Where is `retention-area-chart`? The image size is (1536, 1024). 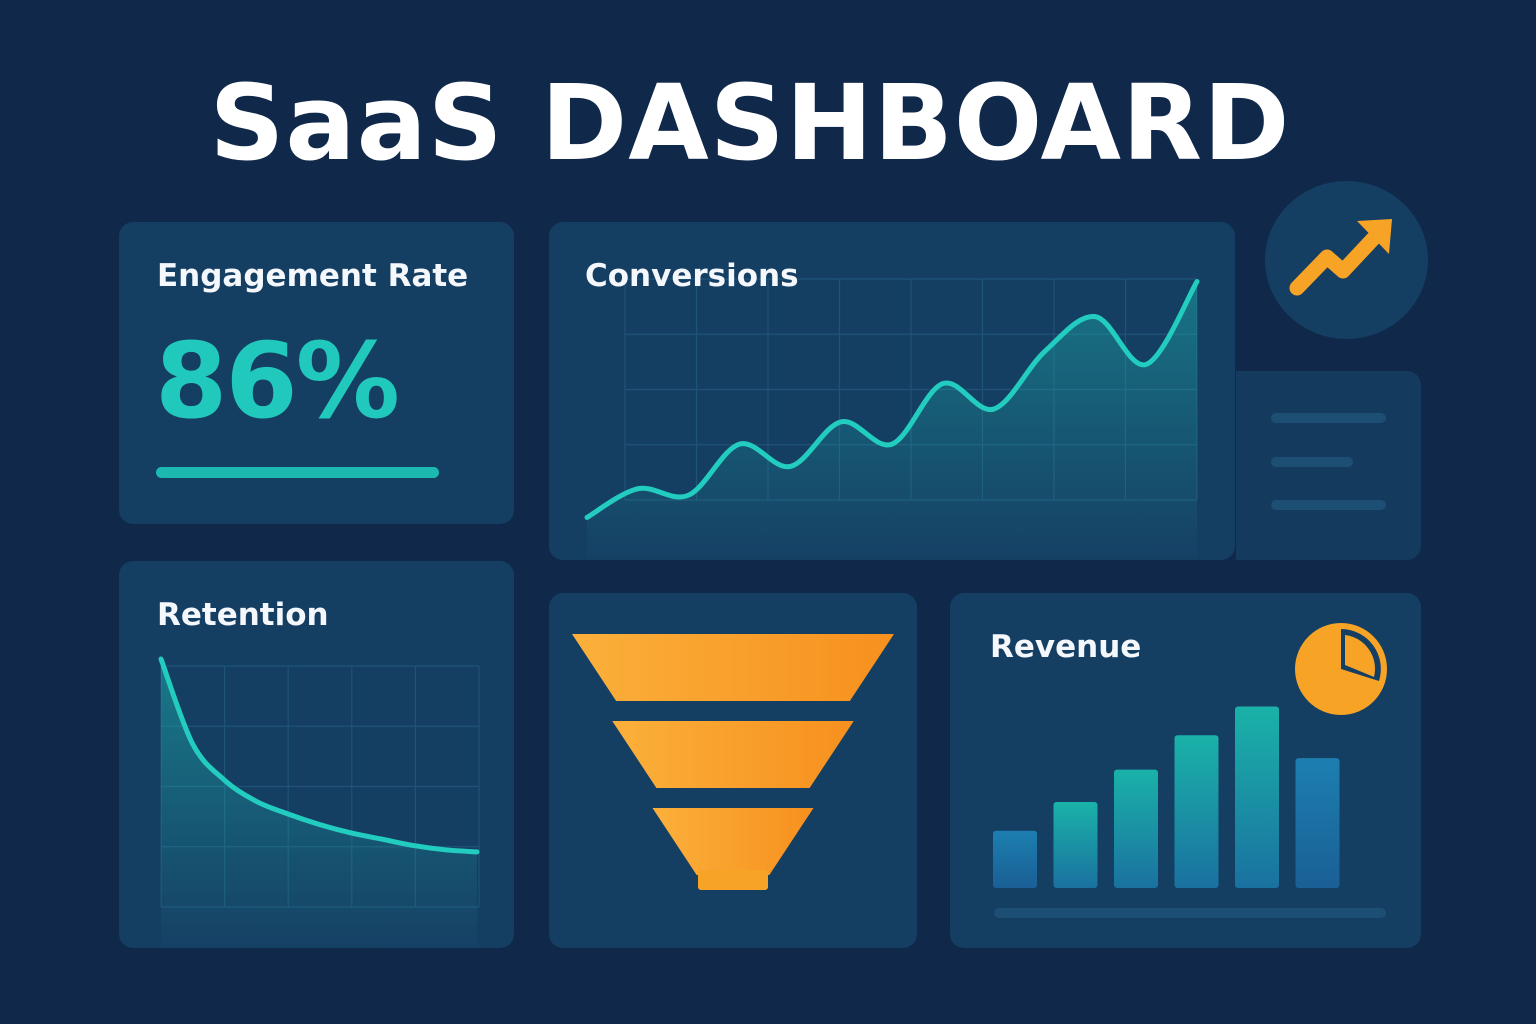
retention-area-chart is located at coordinates (319, 802).